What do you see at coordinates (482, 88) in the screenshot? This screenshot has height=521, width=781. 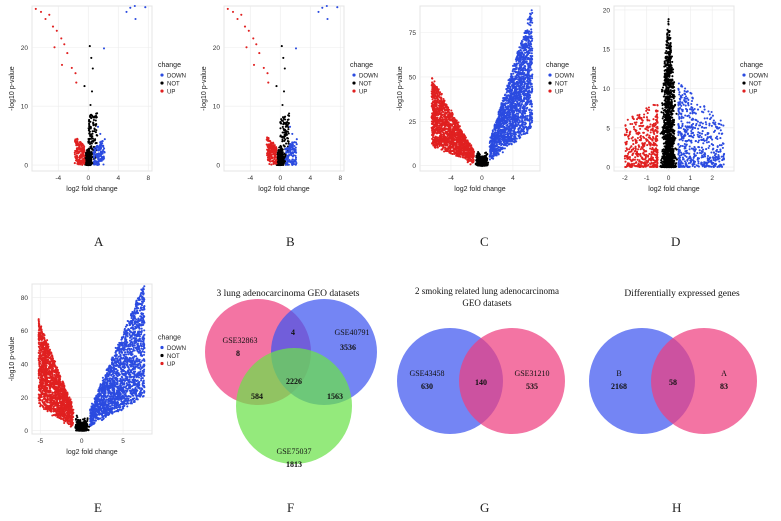 I see `point-cloud` at bounding box center [482, 88].